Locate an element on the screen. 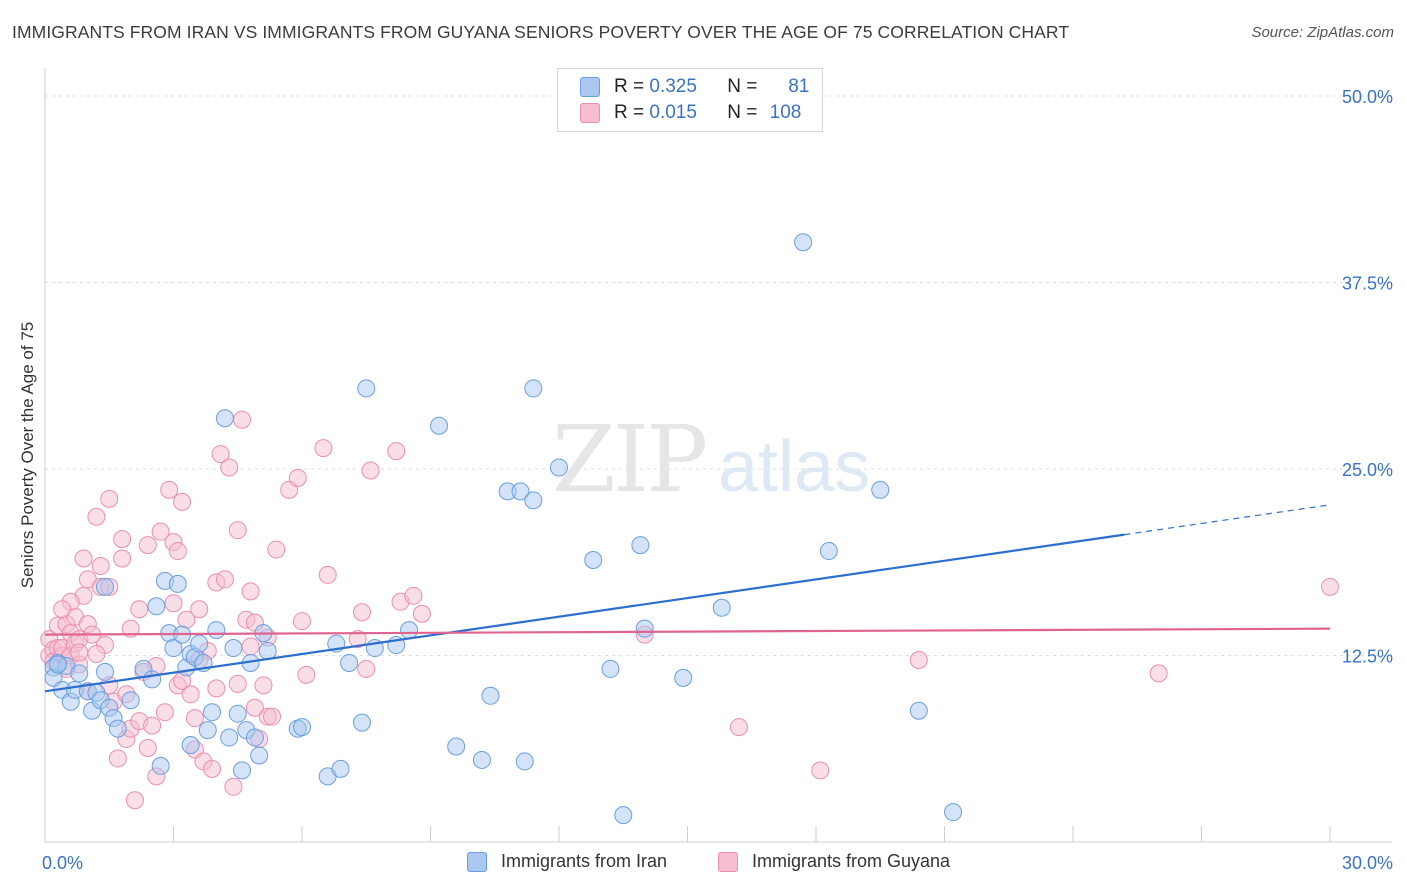  legend-n-value-guyana: 108 is located at coordinates (785, 112).